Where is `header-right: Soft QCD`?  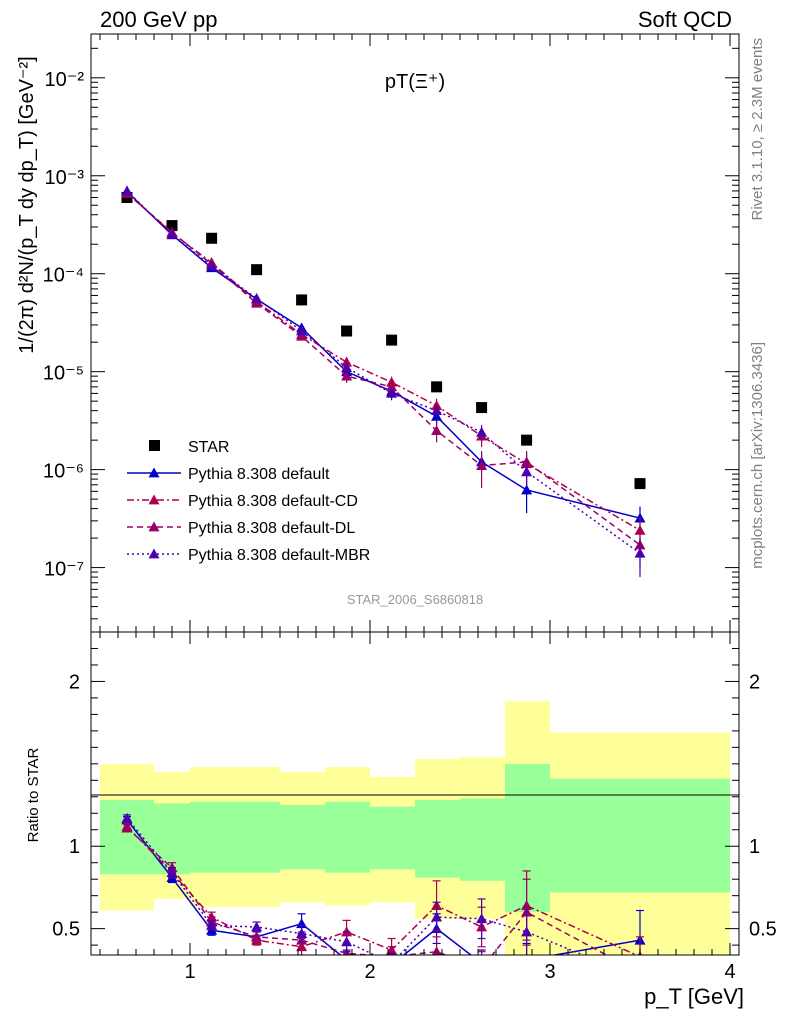 header-right: Soft QCD is located at coordinates (685, 19).